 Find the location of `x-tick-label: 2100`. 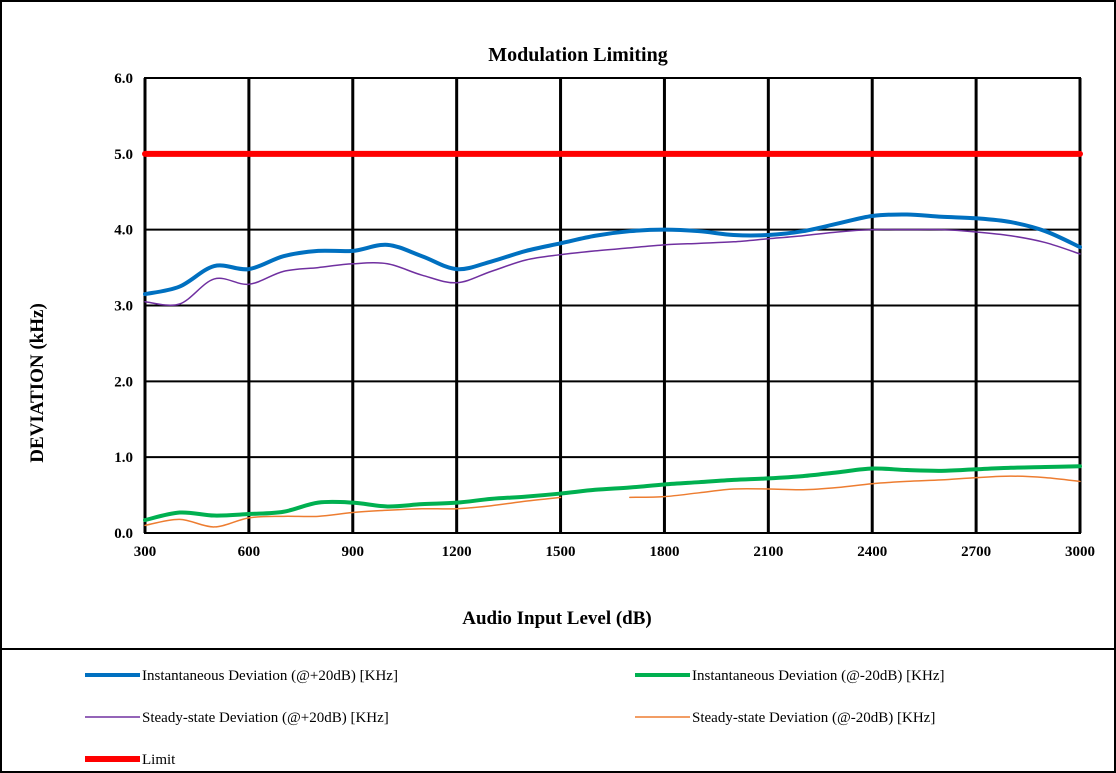

x-tick-label: 2100 is located at coordinates (768, 552).